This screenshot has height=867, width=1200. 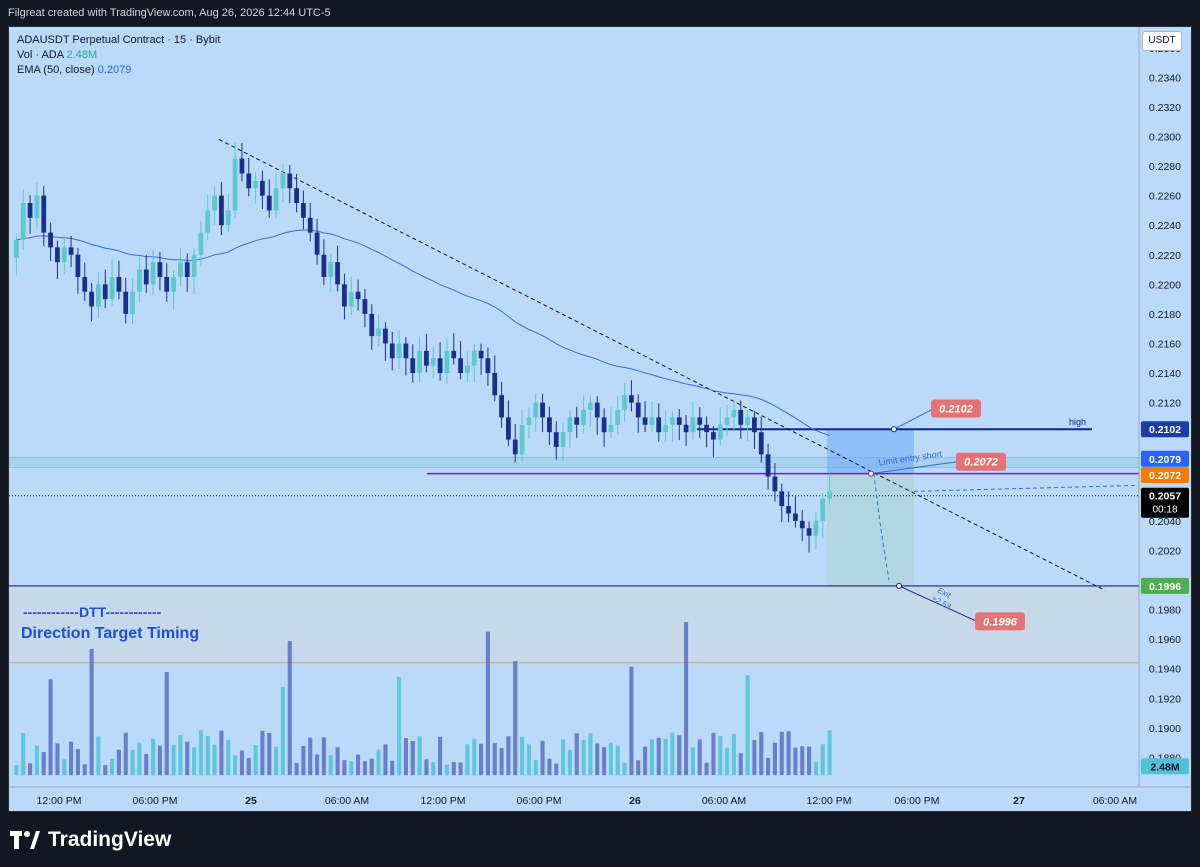 I want to click on dtt-title: ------------DTT------------, so click(x=92, y=612).